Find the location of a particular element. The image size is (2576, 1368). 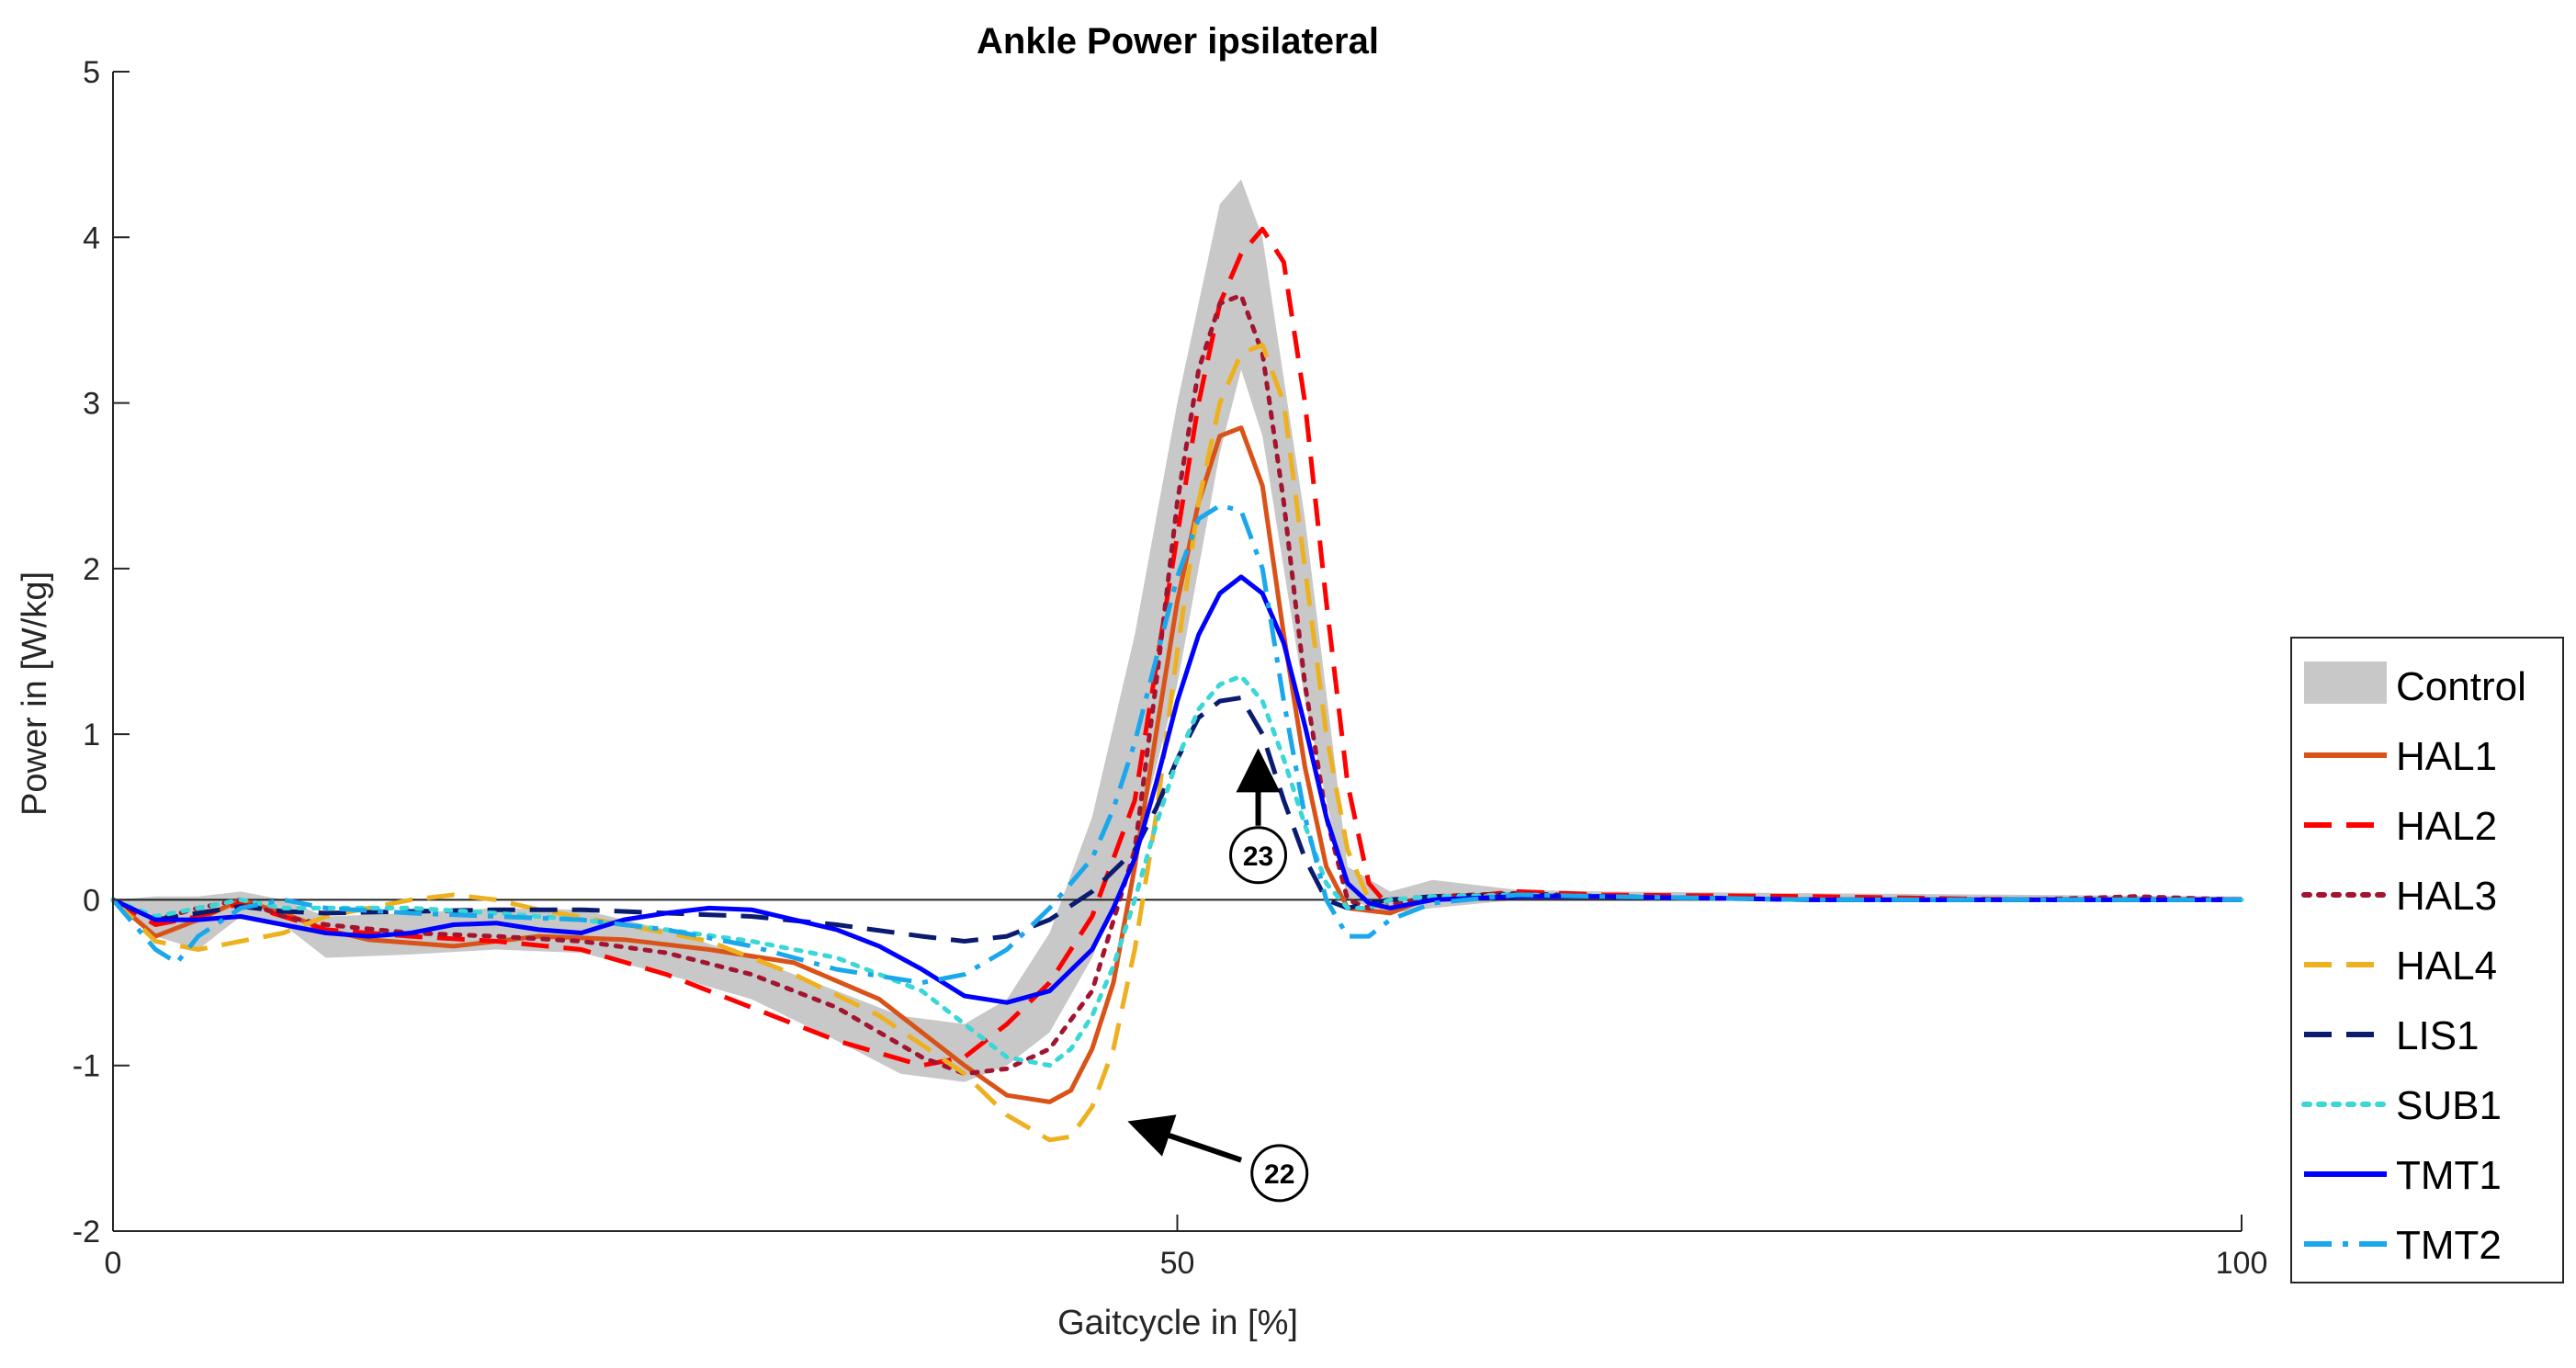

legend-label-hal2: HAL2 is located at coordinates (2446, 827).